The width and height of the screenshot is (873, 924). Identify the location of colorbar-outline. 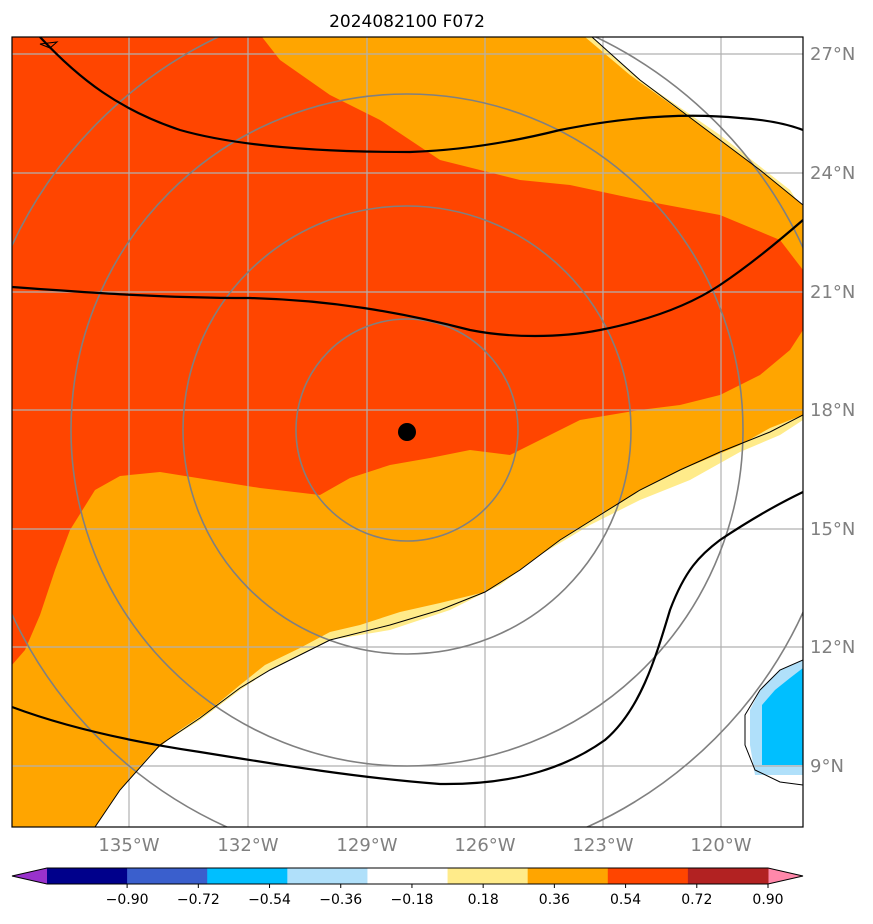
(407, 876).